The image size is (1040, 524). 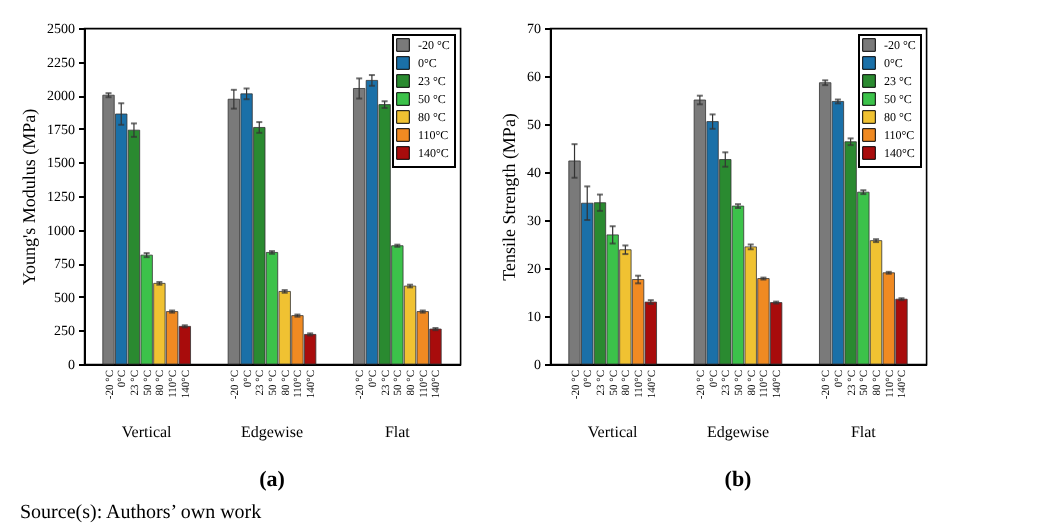 What do you see at coordinates (29, 197) in the screenshot?
I see `y-axis-title: Young's Modulus (MPa)` at bounding box center [29, 197].